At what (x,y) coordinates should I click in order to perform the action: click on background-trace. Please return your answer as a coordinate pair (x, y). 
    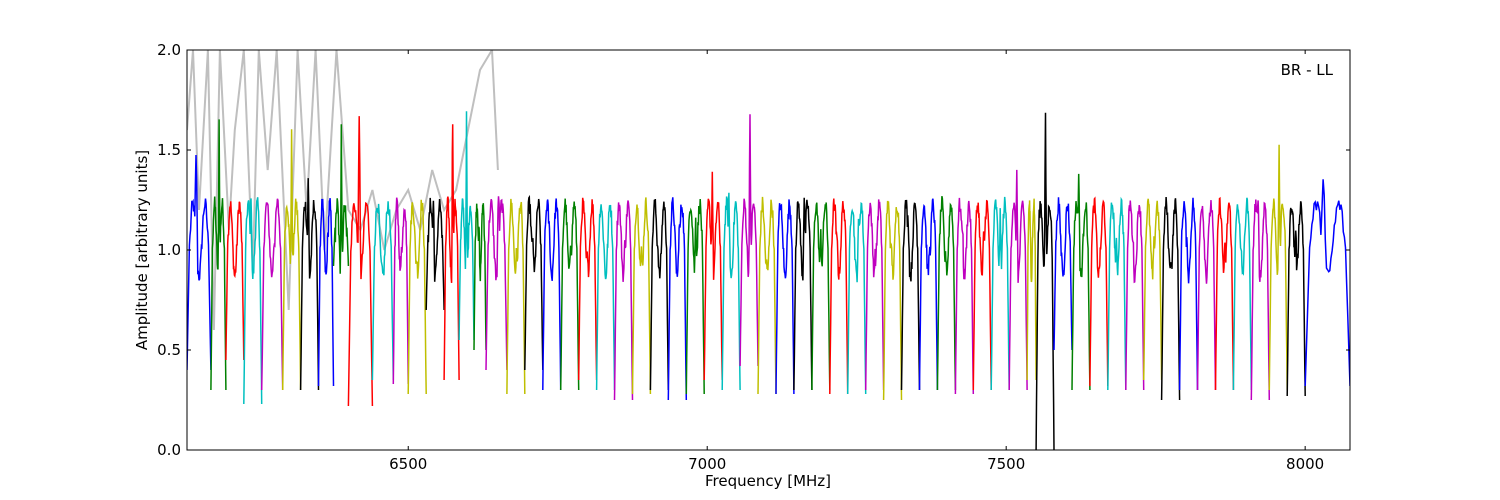
    Looking at the image, I should click on (343, 190).